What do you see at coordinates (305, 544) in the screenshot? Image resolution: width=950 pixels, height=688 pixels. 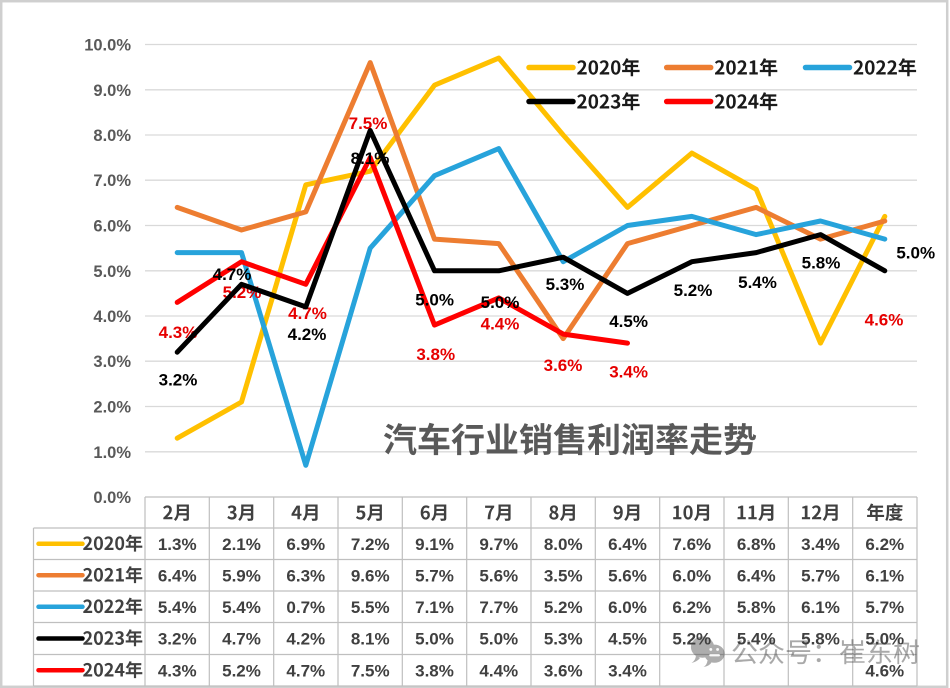 I see `svg-text: 6.9%` at bounding box center [305, 544].